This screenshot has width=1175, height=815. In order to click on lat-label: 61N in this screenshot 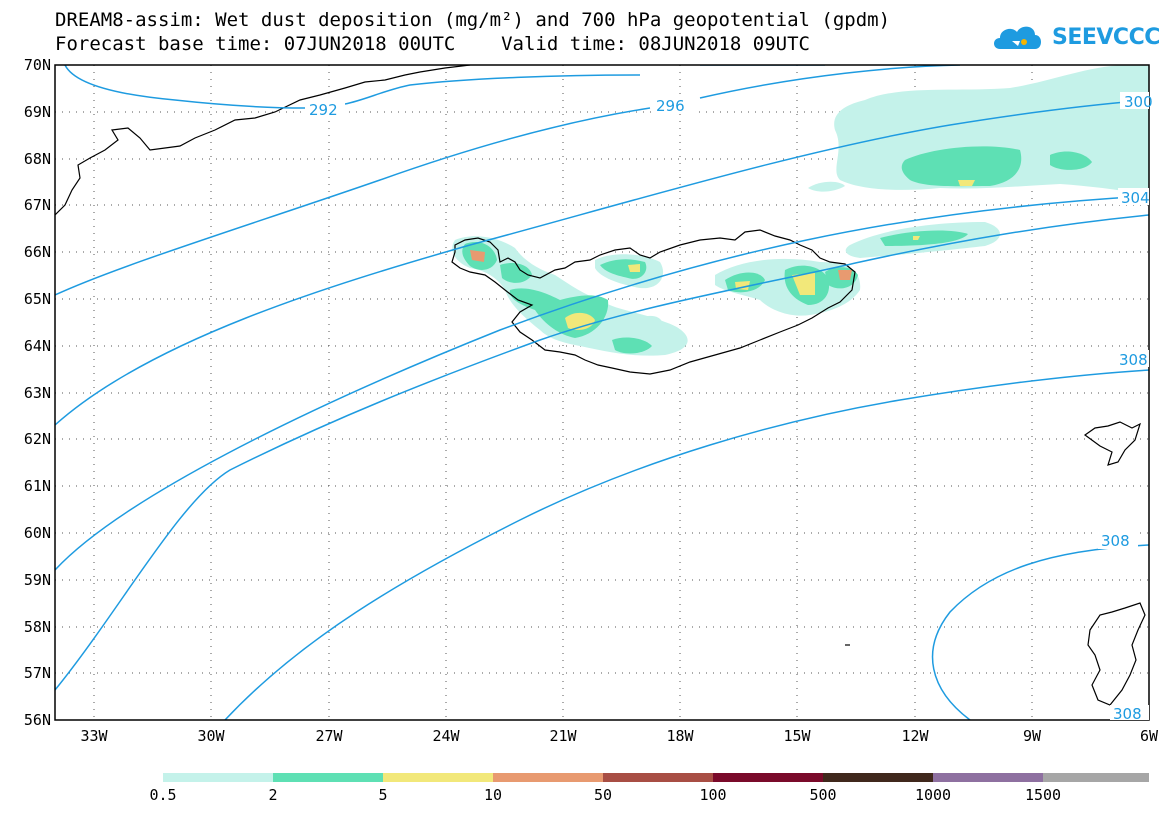, I will do `click(37, 486)`.